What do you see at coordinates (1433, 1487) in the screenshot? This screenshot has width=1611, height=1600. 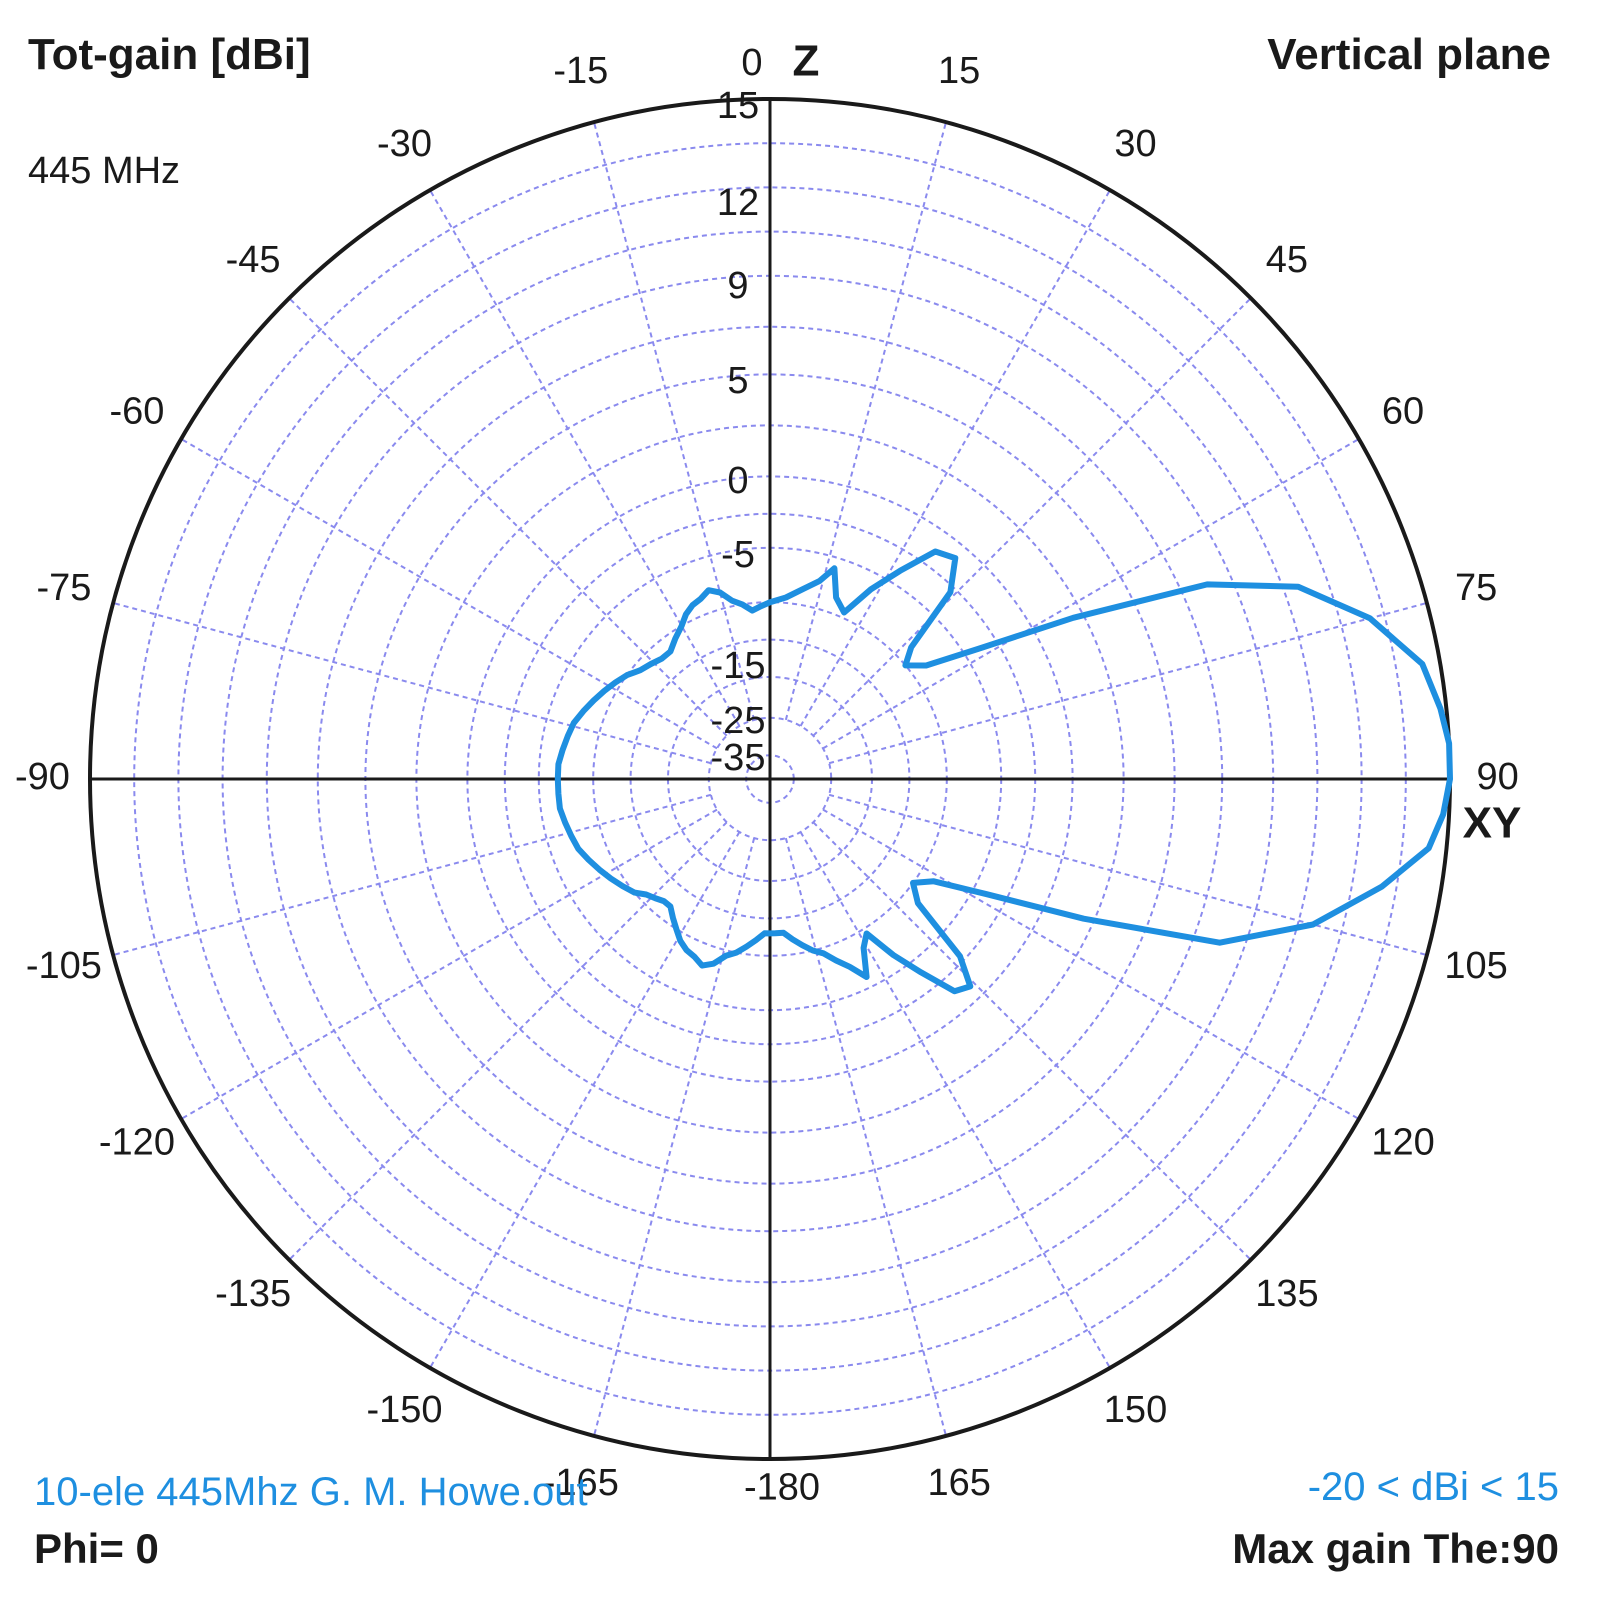 I see `gain-range-label: -20 < dBi < 15` at bounding box center [1433, 1487].